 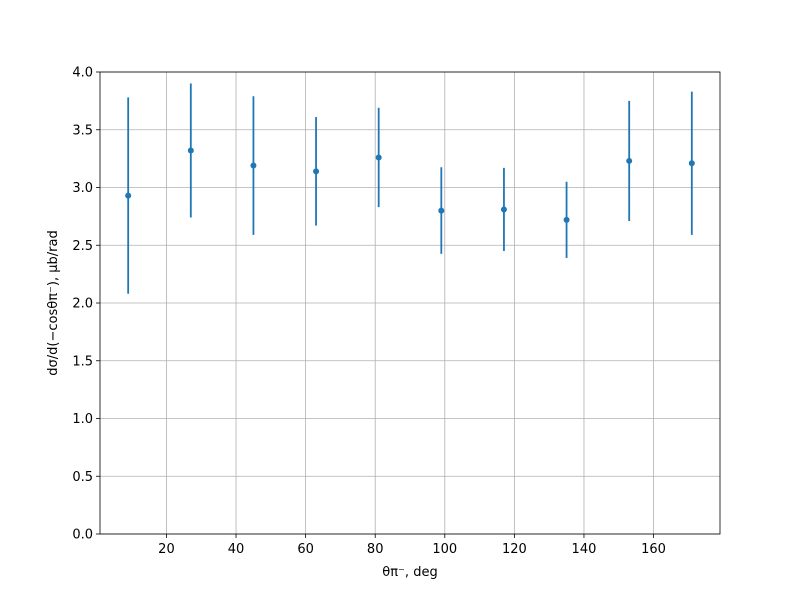 I want to click on x-tick-label: 60, so click(x=305, y=549).